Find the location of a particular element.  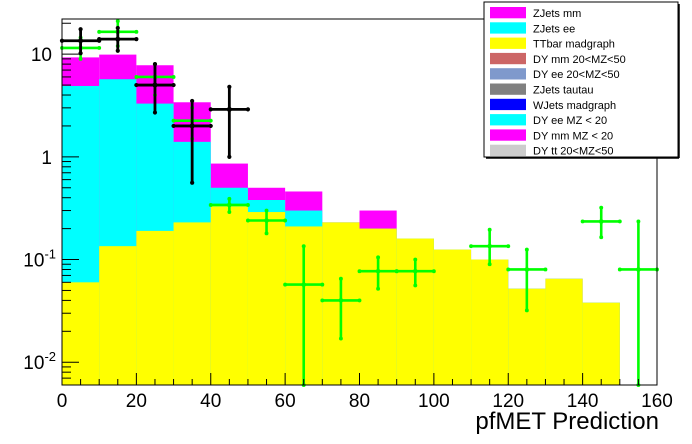

x-axis-title: pfMET Prediction is located at coordinates (567, 421).